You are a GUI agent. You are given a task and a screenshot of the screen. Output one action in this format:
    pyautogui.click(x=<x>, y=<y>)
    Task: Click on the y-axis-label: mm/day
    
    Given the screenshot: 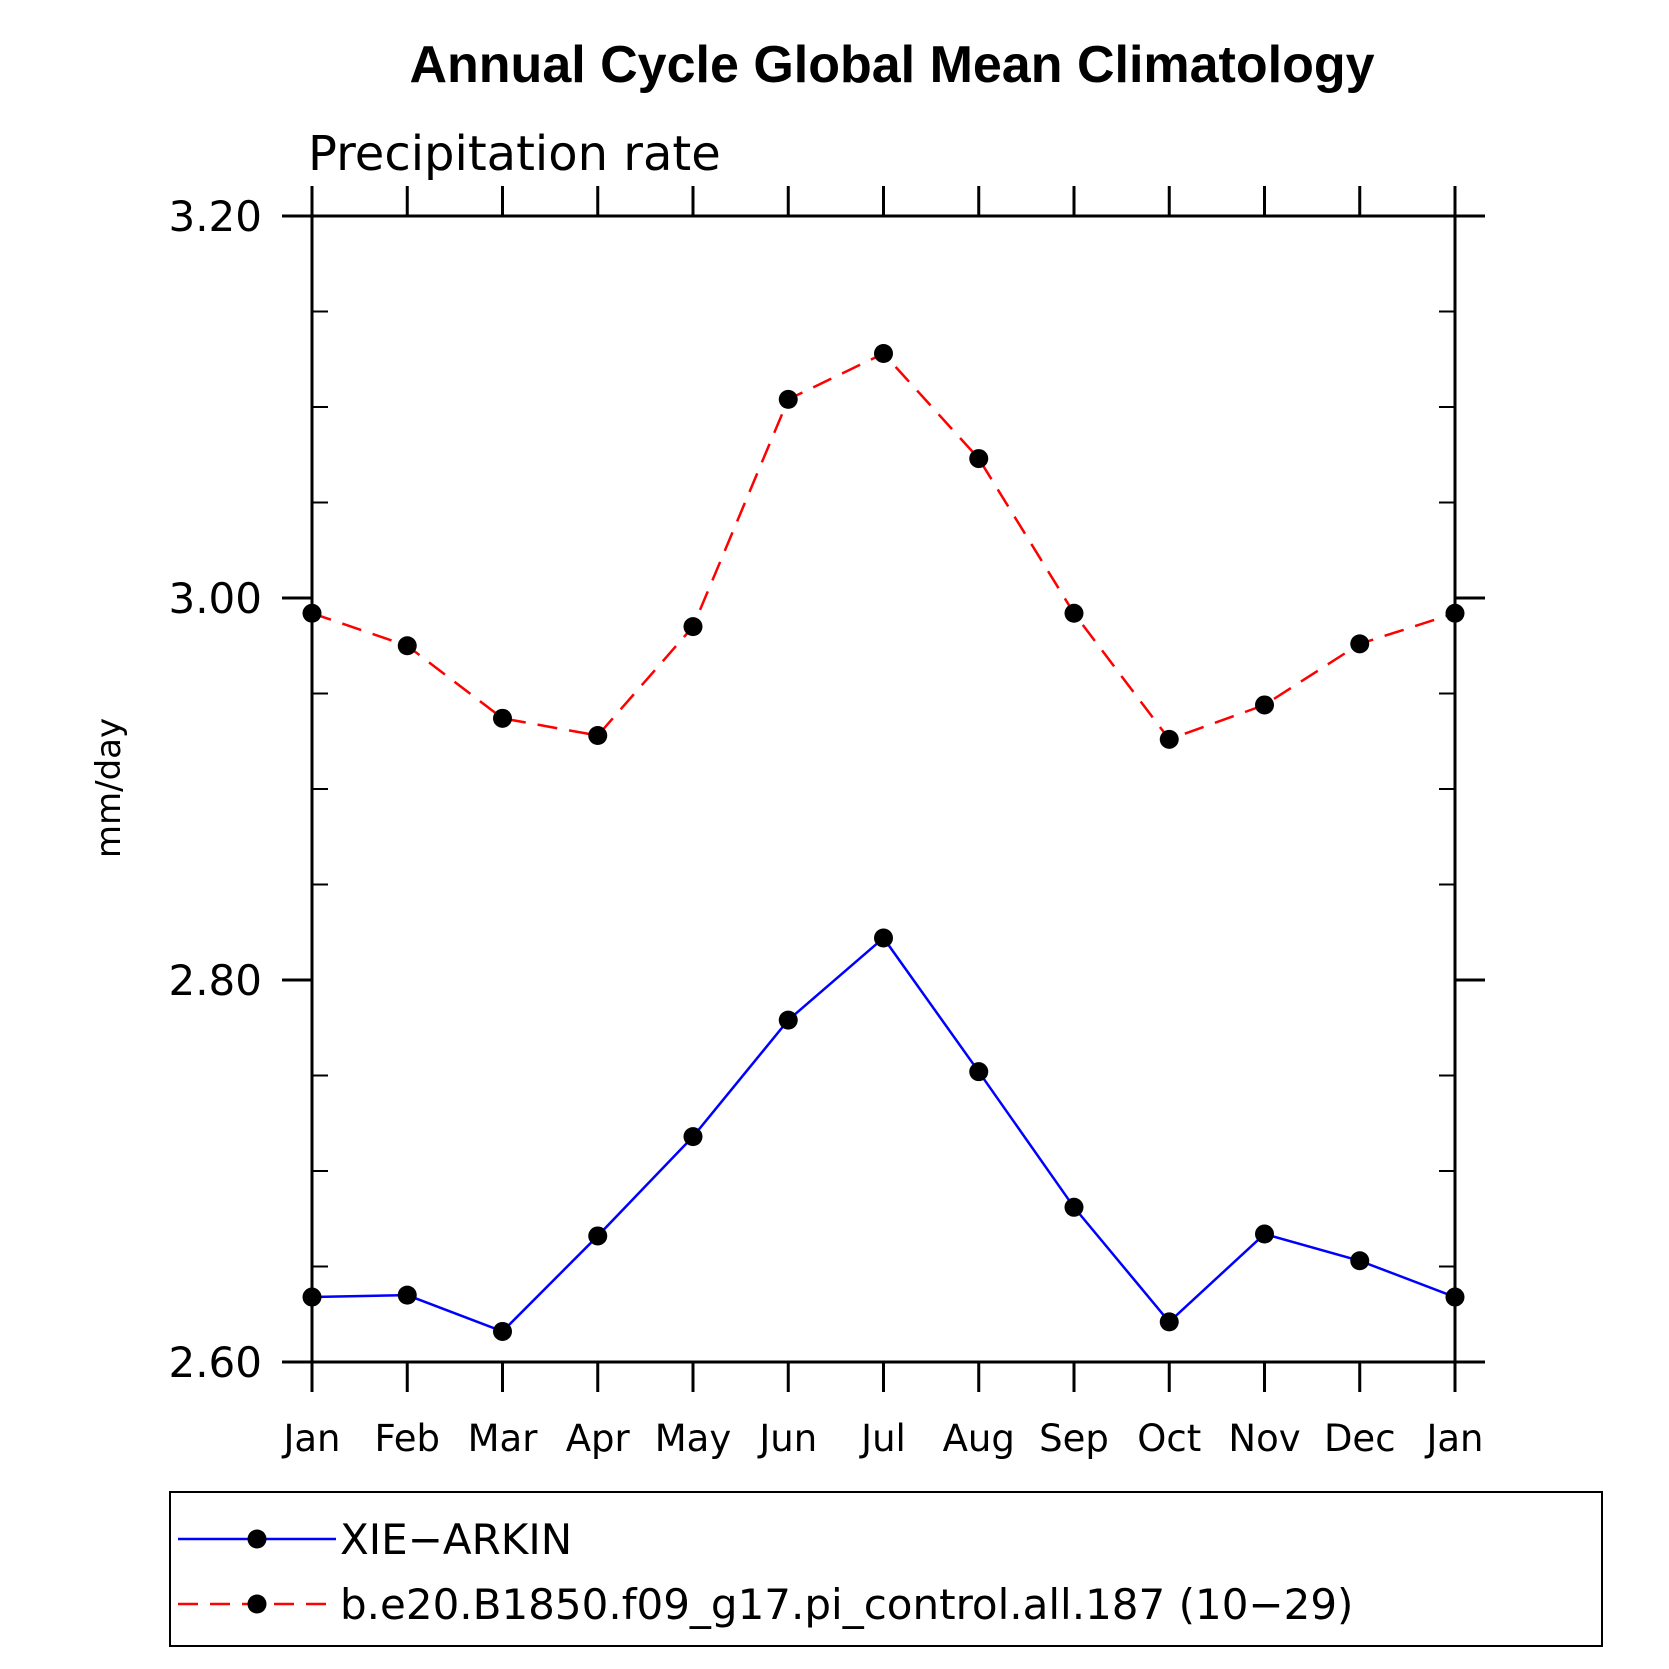 What is the action you would take?
    pyautogui.click(x=109, y=788)
    